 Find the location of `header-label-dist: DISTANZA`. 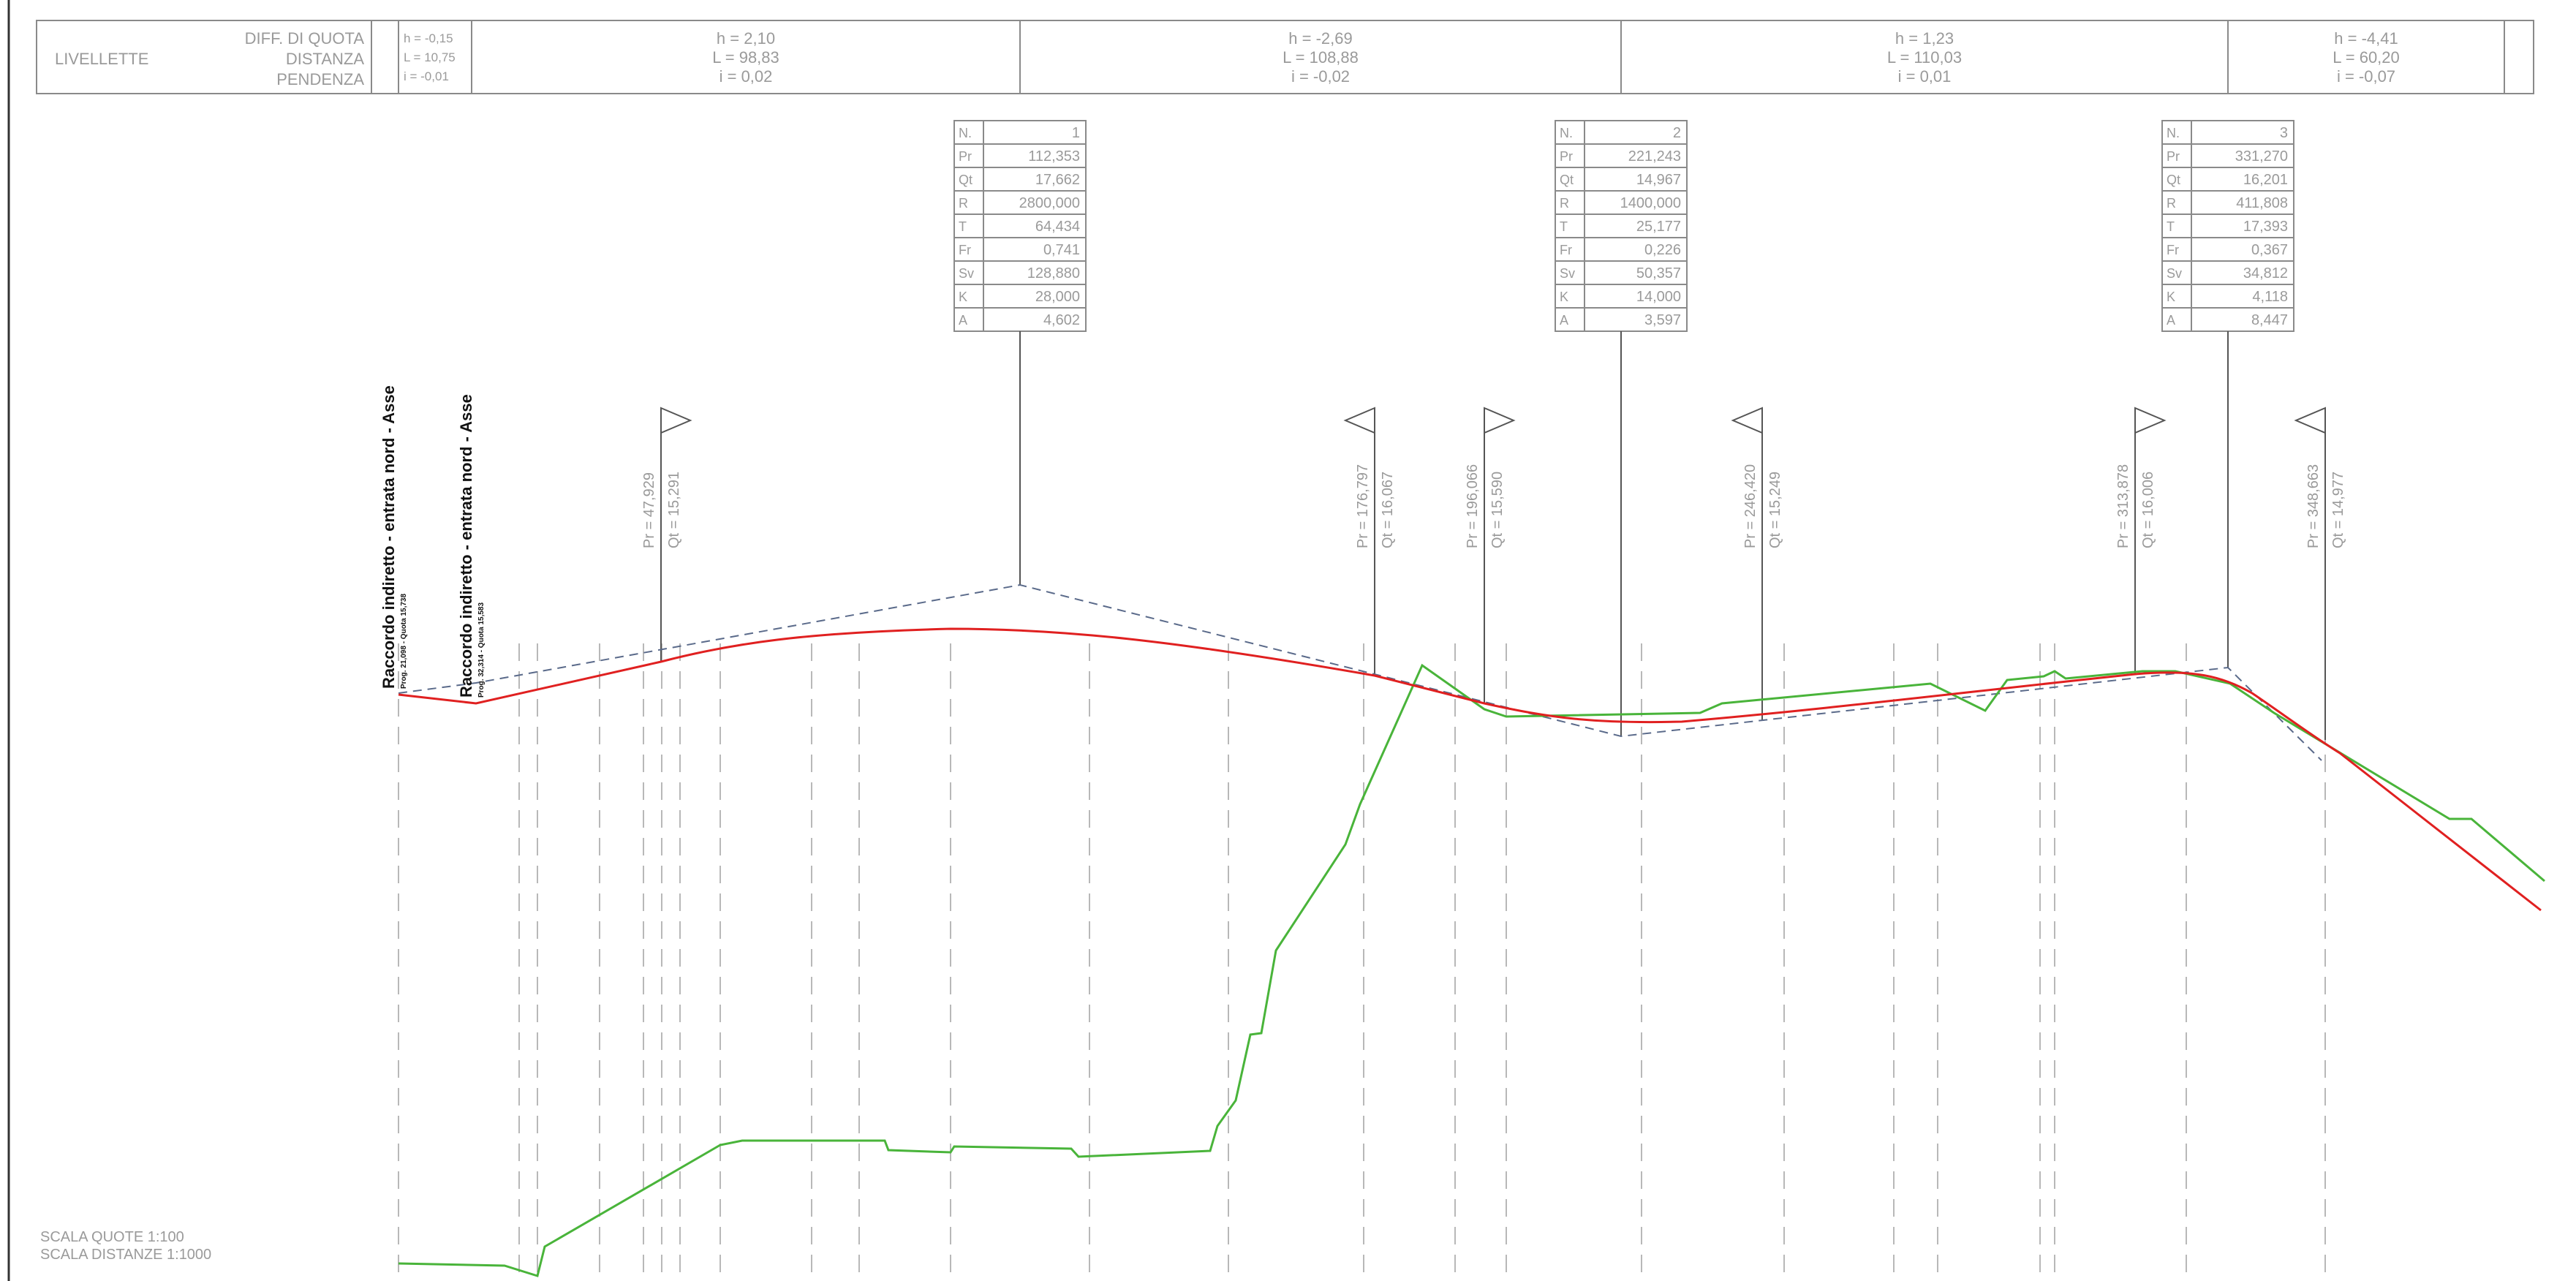

header-label-dist: DISTANZA is located at coordinates (325, 59).